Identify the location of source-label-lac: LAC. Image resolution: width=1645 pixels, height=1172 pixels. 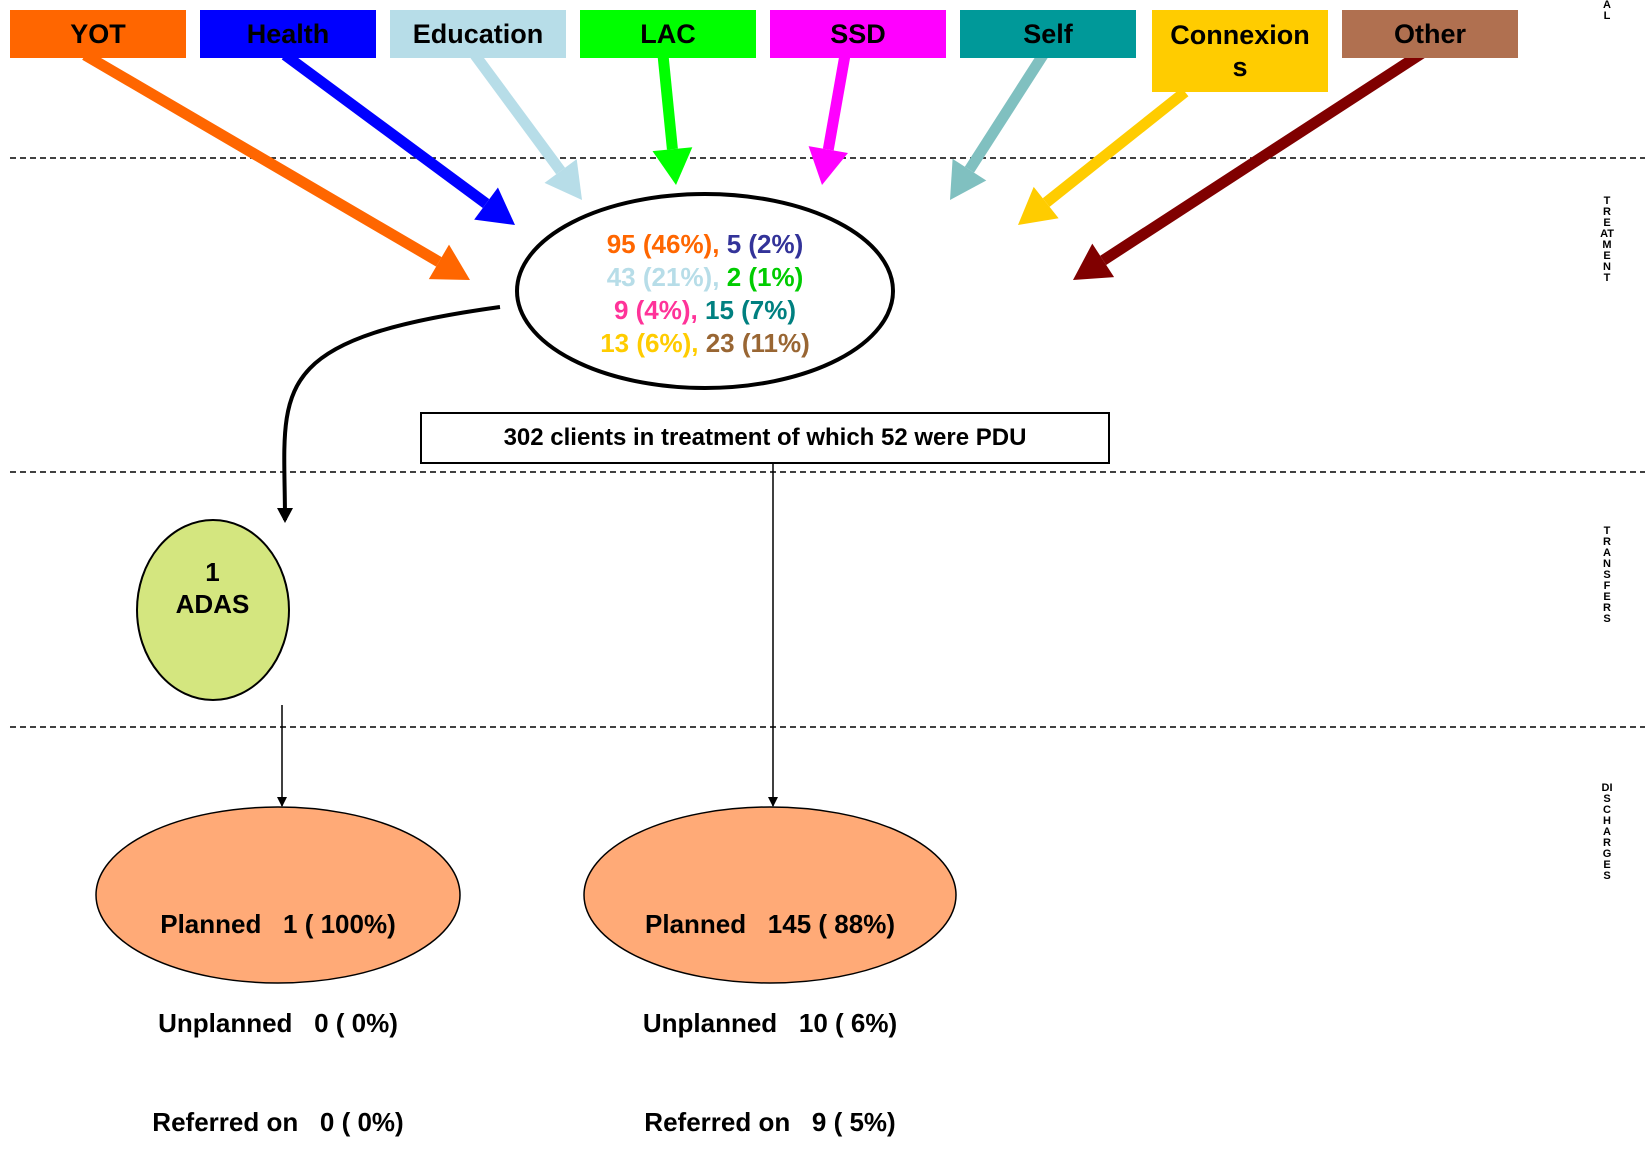
(668, 34).